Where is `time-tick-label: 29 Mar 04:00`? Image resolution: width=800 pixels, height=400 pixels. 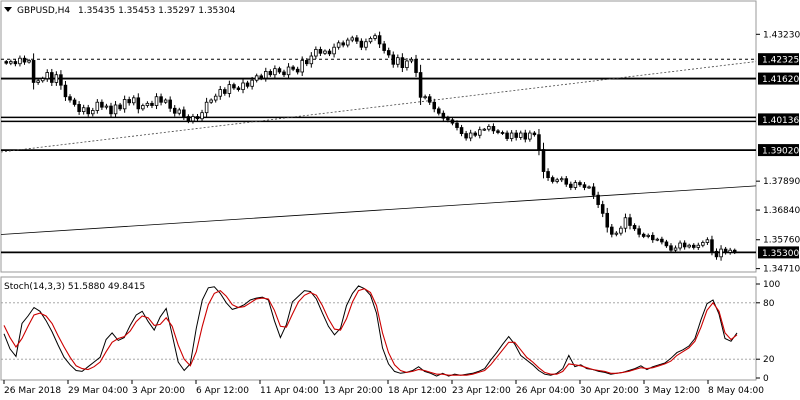 time-tick-label: 29 Mar 04:00 is located at coordinates (98, 391).